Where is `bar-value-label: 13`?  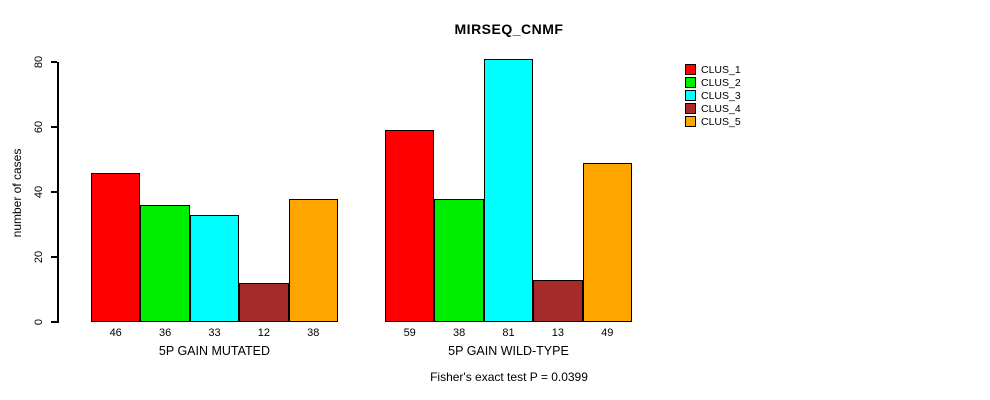 bar-value-label: 13 is located at coordinates (557, 333).